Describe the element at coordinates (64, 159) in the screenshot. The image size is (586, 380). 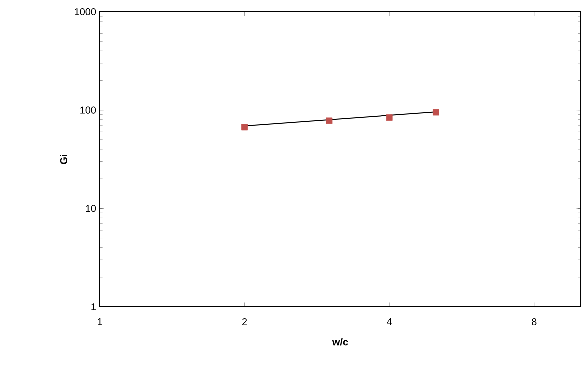
I see `y-axis-title: Gi` at that location.